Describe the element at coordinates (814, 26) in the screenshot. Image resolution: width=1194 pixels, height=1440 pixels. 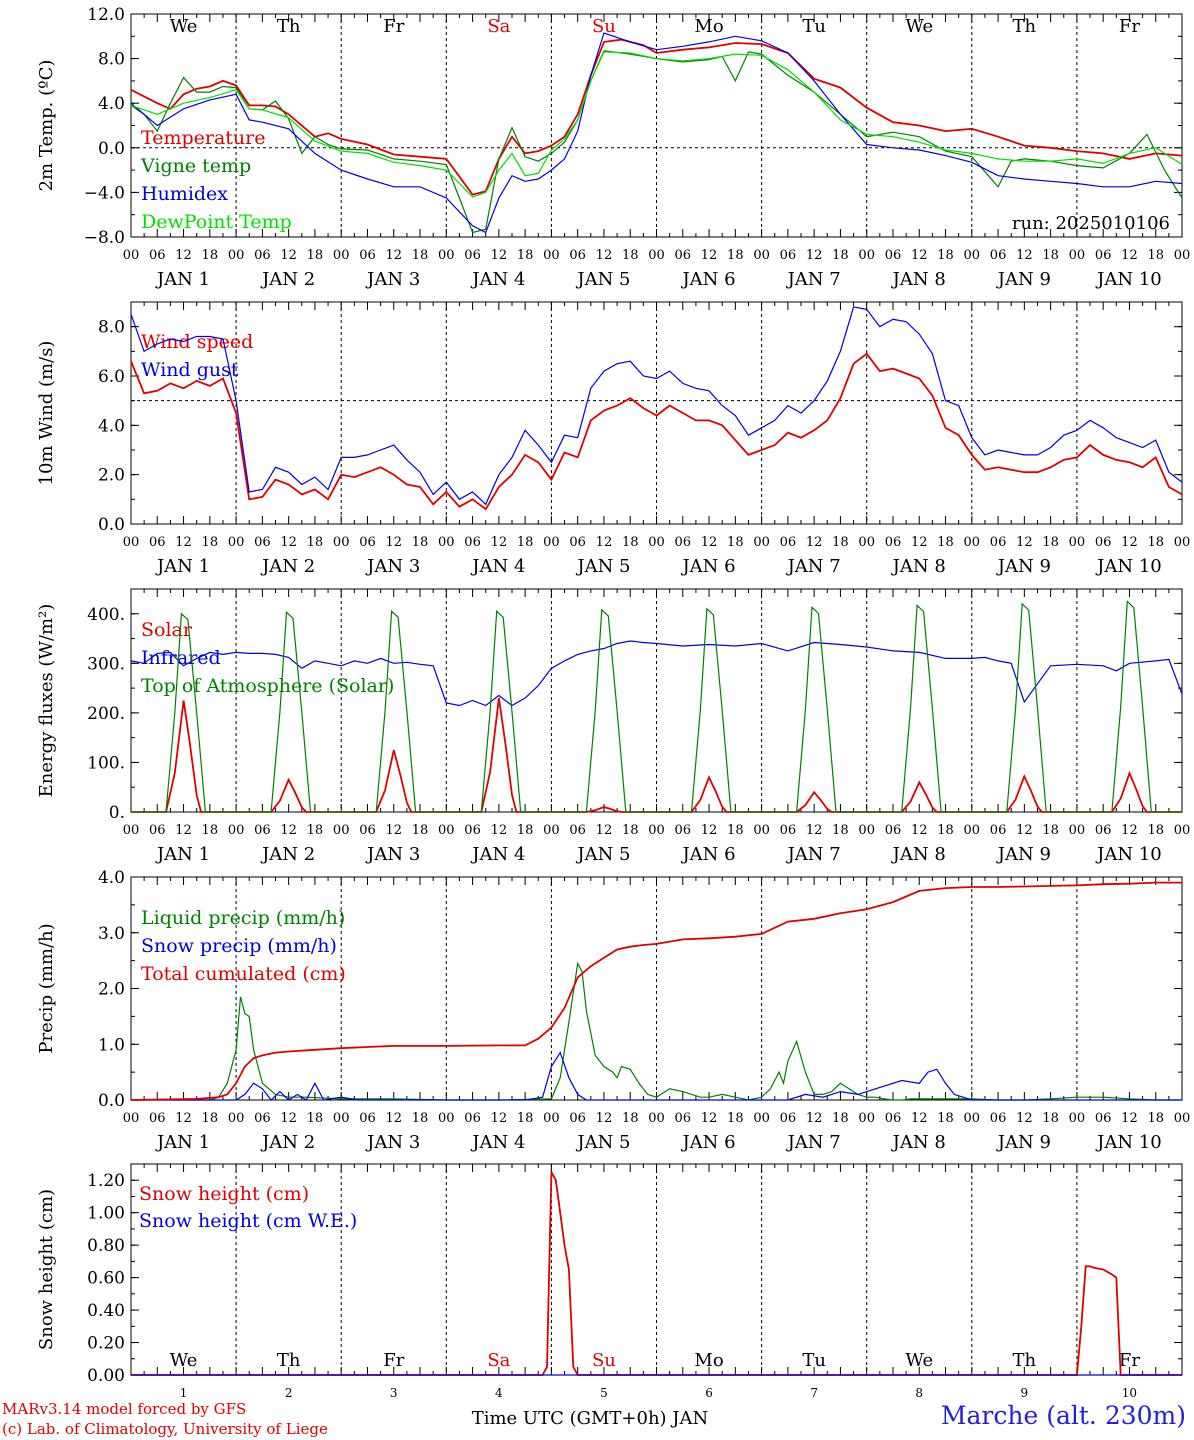
I see `day-label: Tu` at that location.